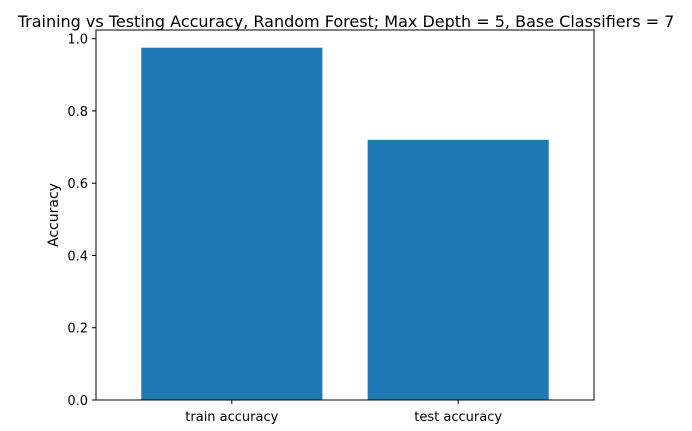 This screenshot has height=431, width=692. What do you see at coordinates (54, 215) in the screenshot?
I see `y-axis-label: Accuracy` at bounding box center [54, 215].